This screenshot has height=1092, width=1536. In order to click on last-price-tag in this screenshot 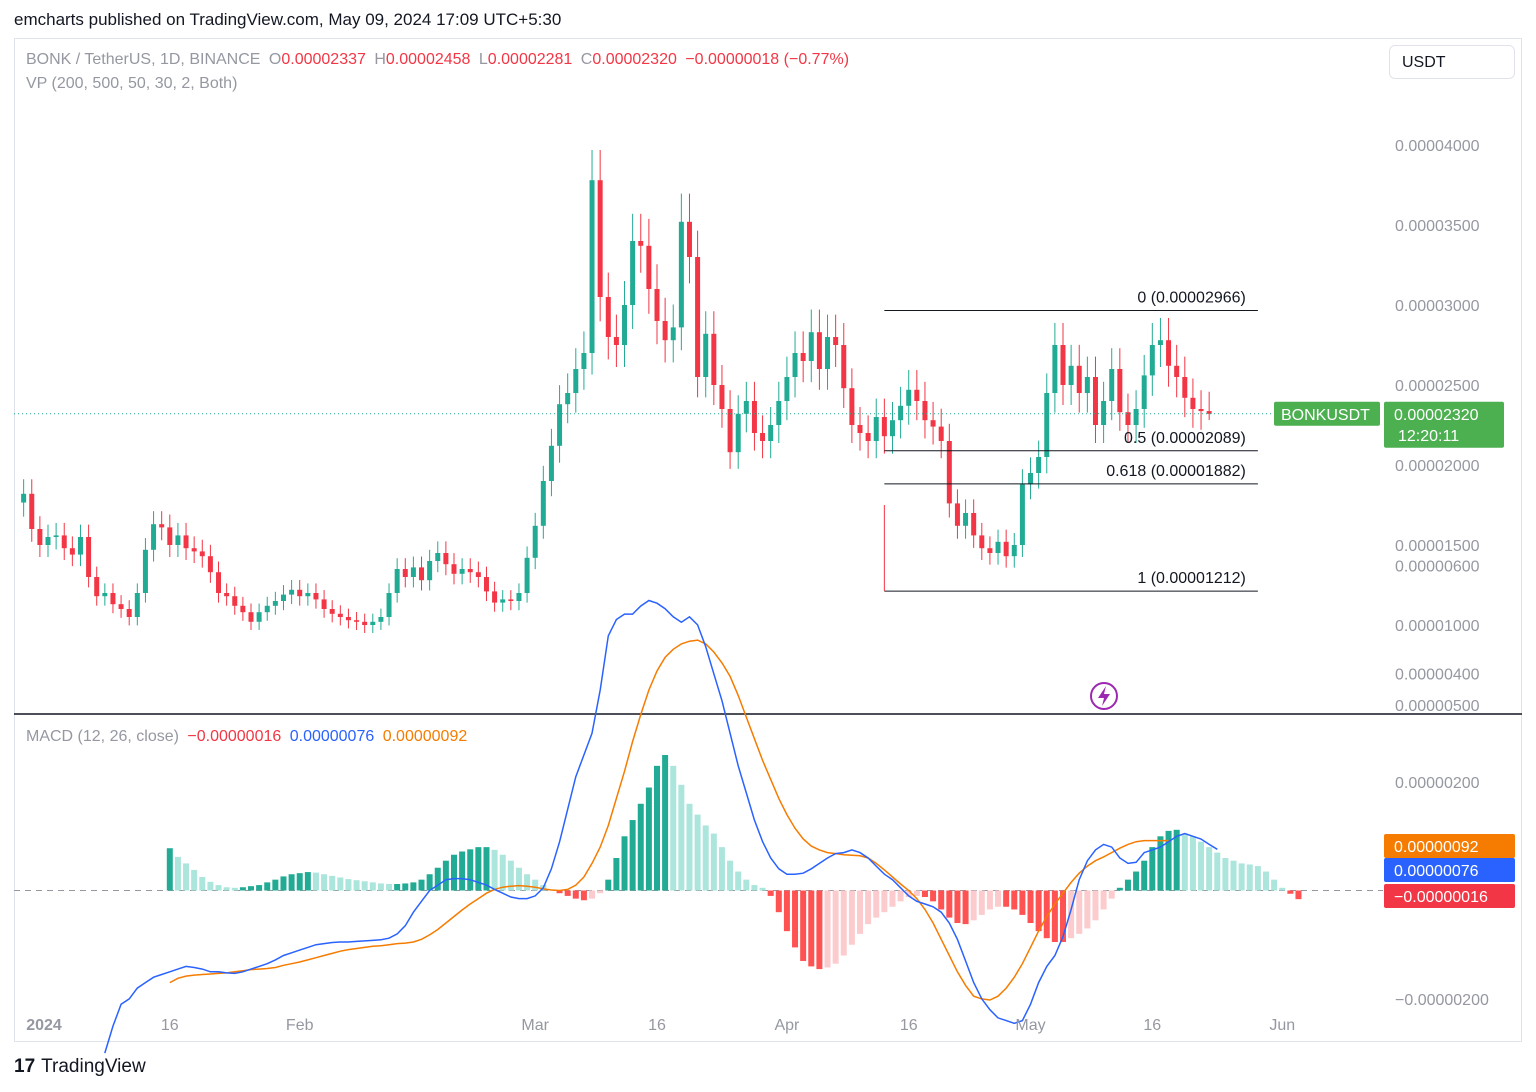, I will do `click(1444, 424)`.